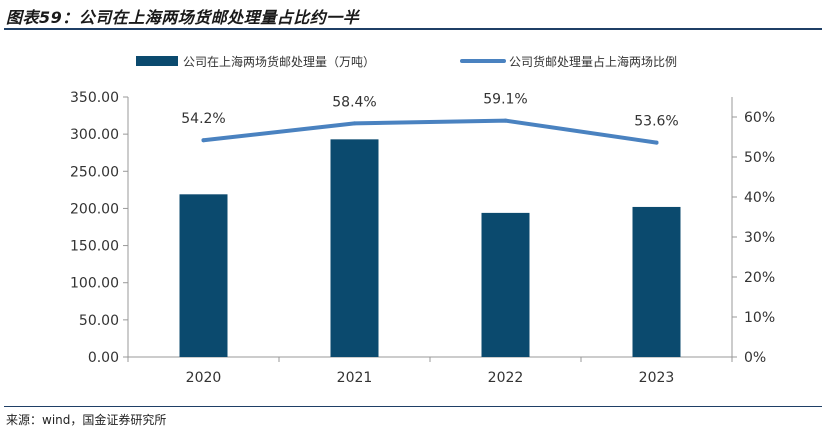  I want to click on left-tick-label: 150.00, so click(94, 247).